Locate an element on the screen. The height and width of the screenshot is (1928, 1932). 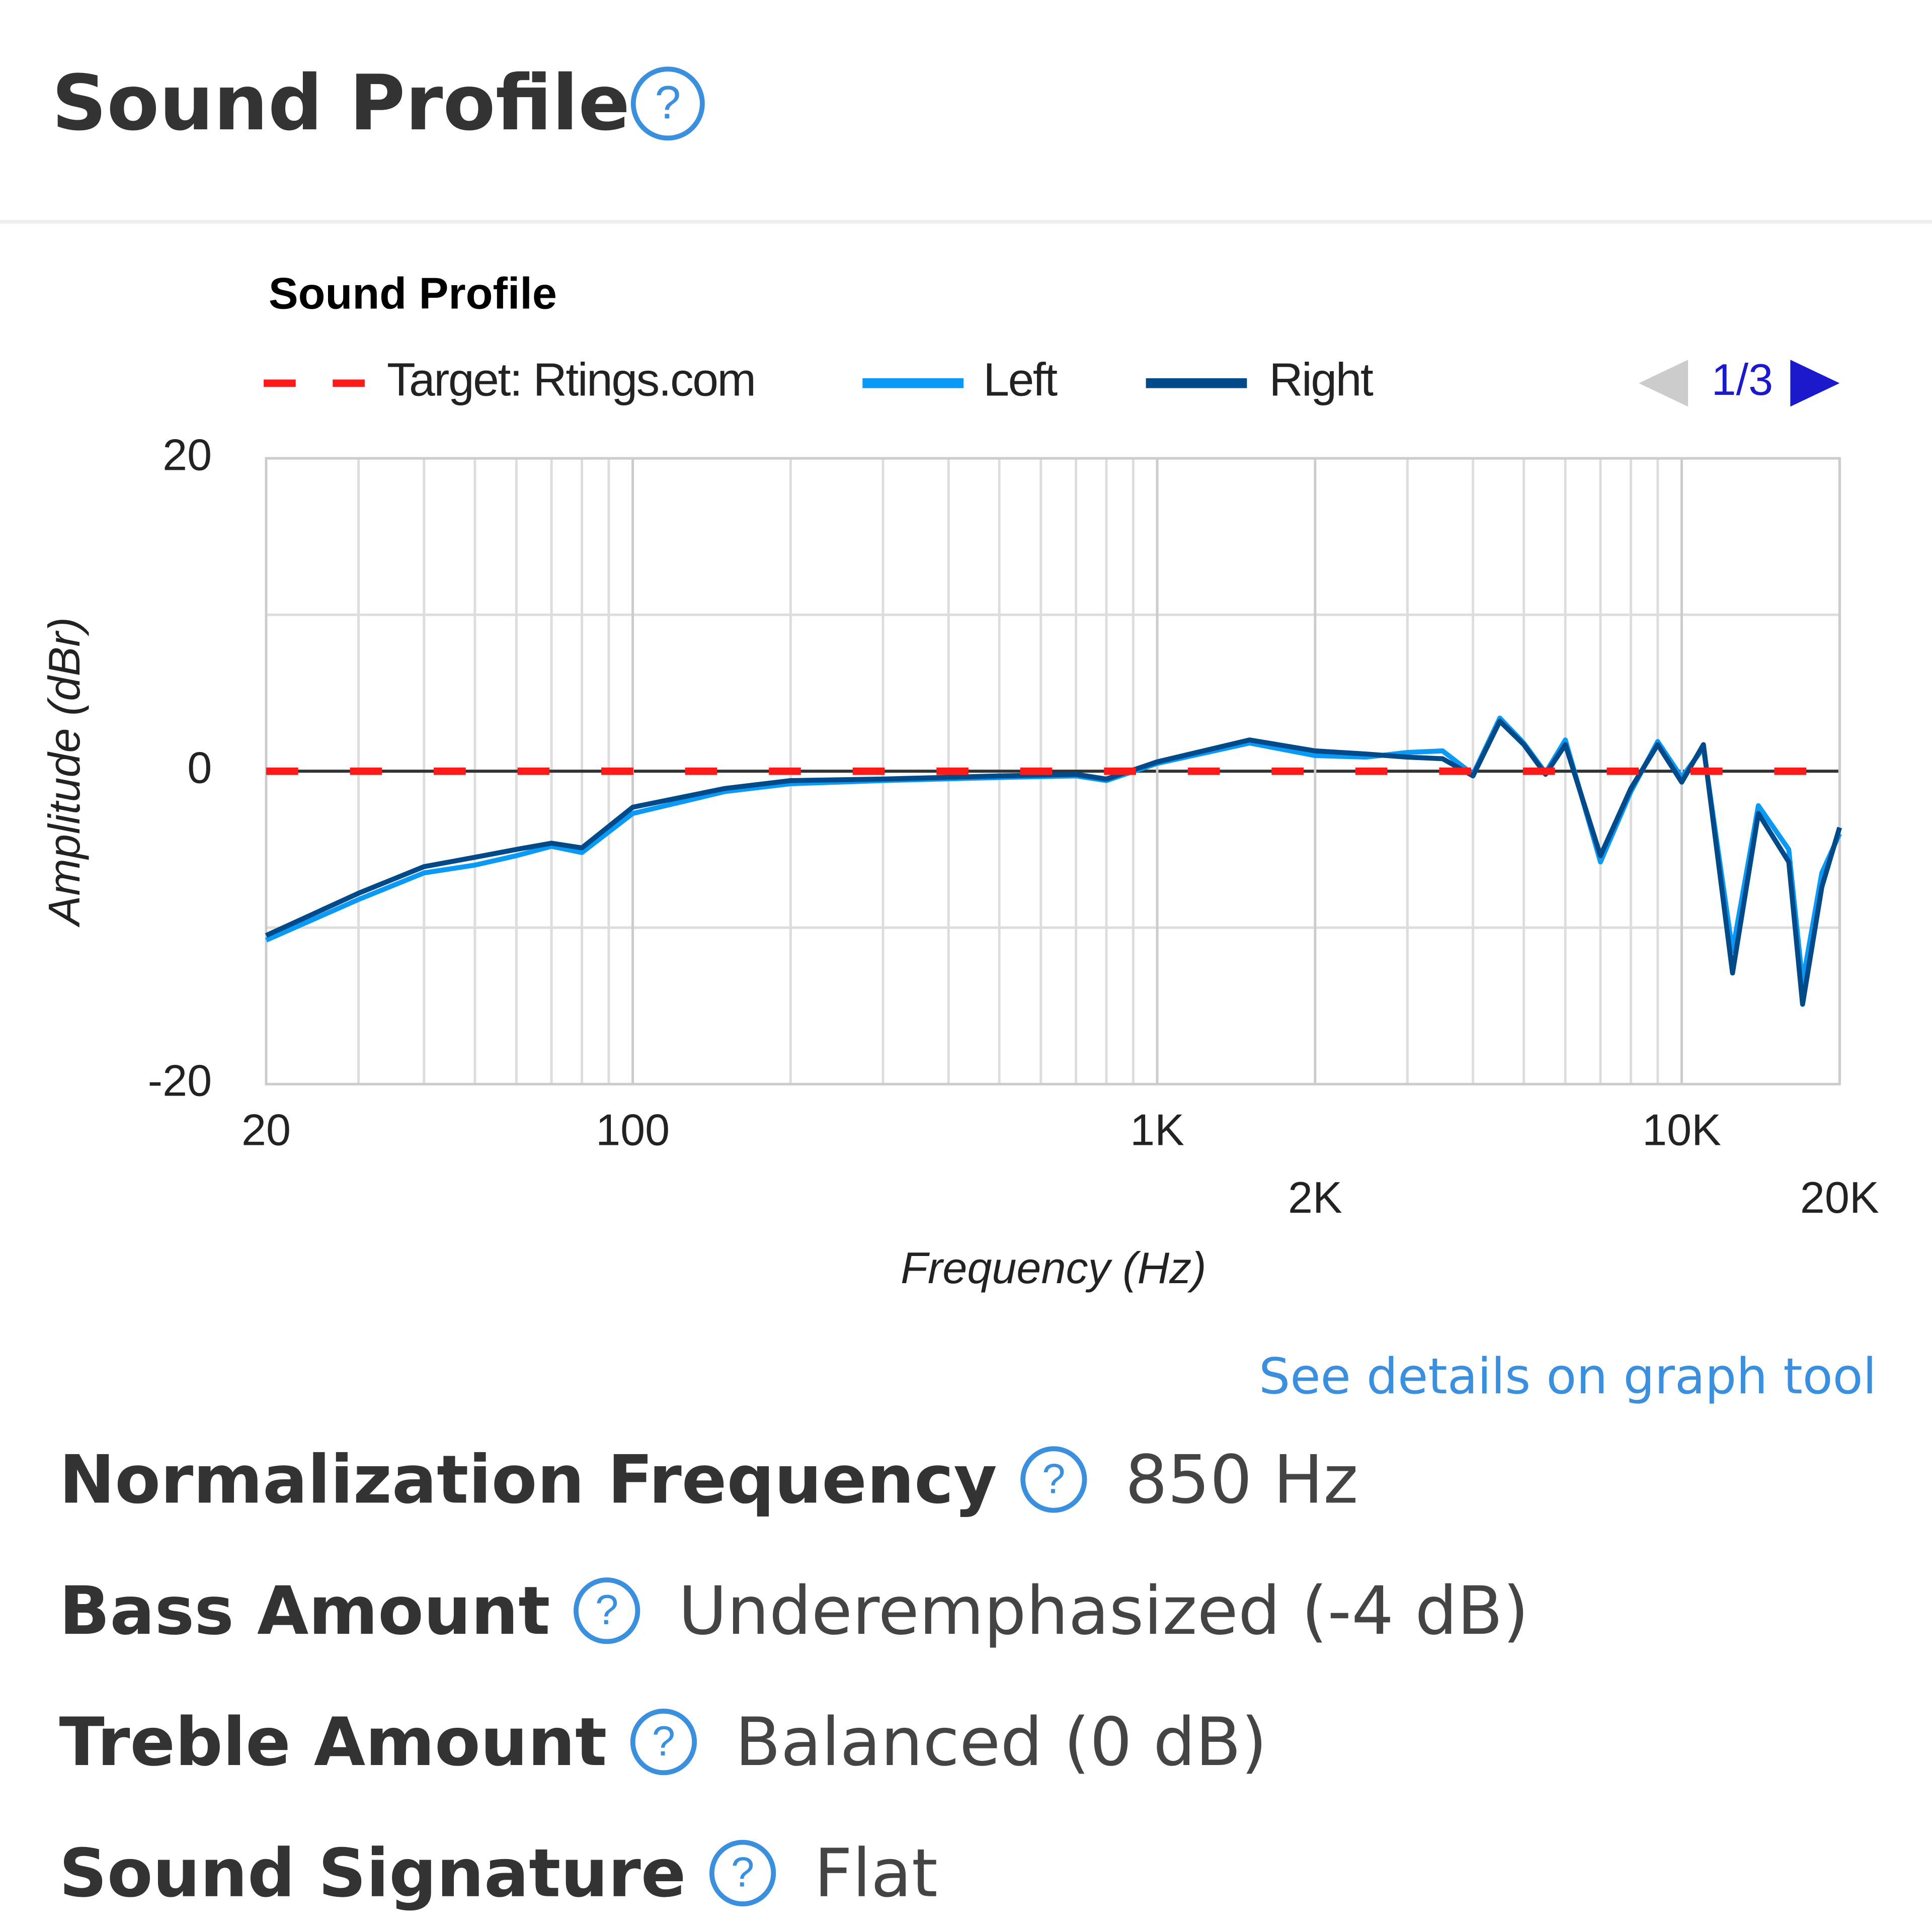
x-tick-label: 20K is located at coordinates (1840, 1197).